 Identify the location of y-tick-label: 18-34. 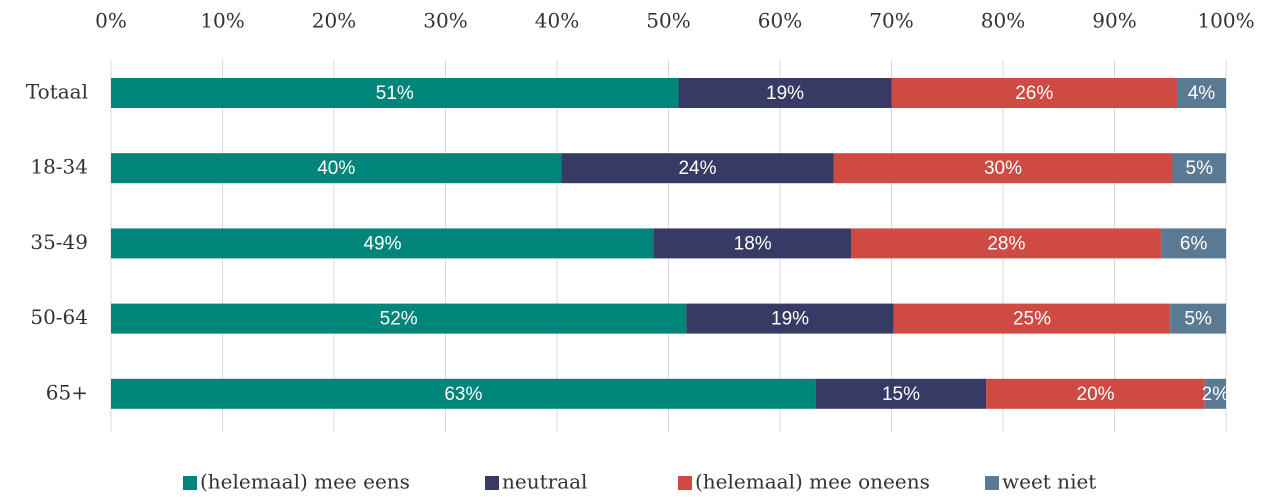
(59, 167).